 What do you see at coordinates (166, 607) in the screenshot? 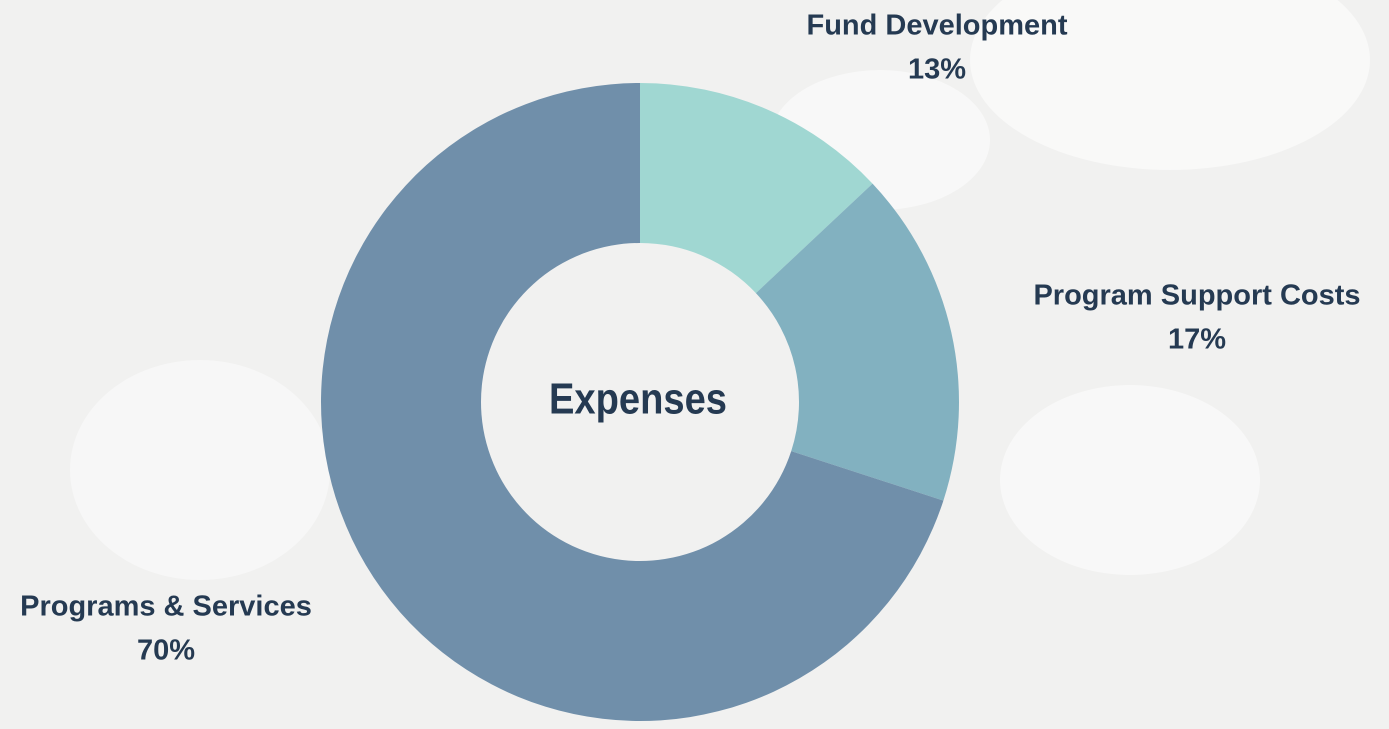
I see `slice-label: Programs & Services` at bounding box center [166, 607].